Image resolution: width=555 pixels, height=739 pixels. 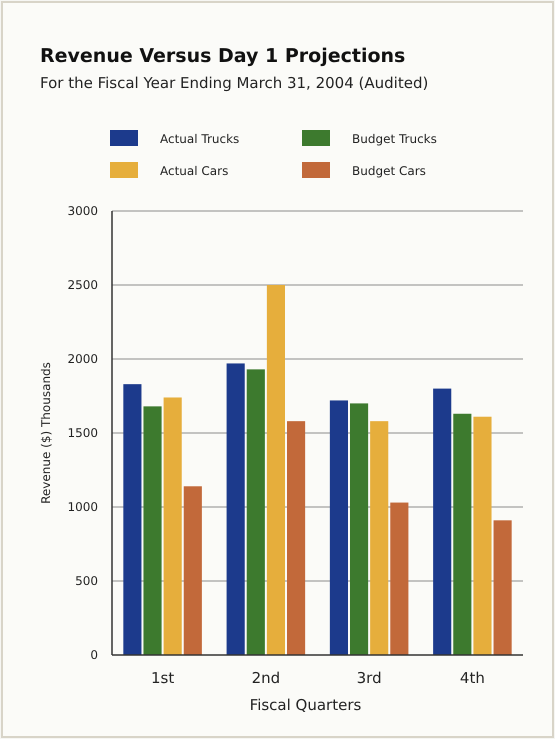 What do you see at coordinates (82, 285) in the screenshot?
I see `y-tick-label: 2500` at bounding box center [82, 285].